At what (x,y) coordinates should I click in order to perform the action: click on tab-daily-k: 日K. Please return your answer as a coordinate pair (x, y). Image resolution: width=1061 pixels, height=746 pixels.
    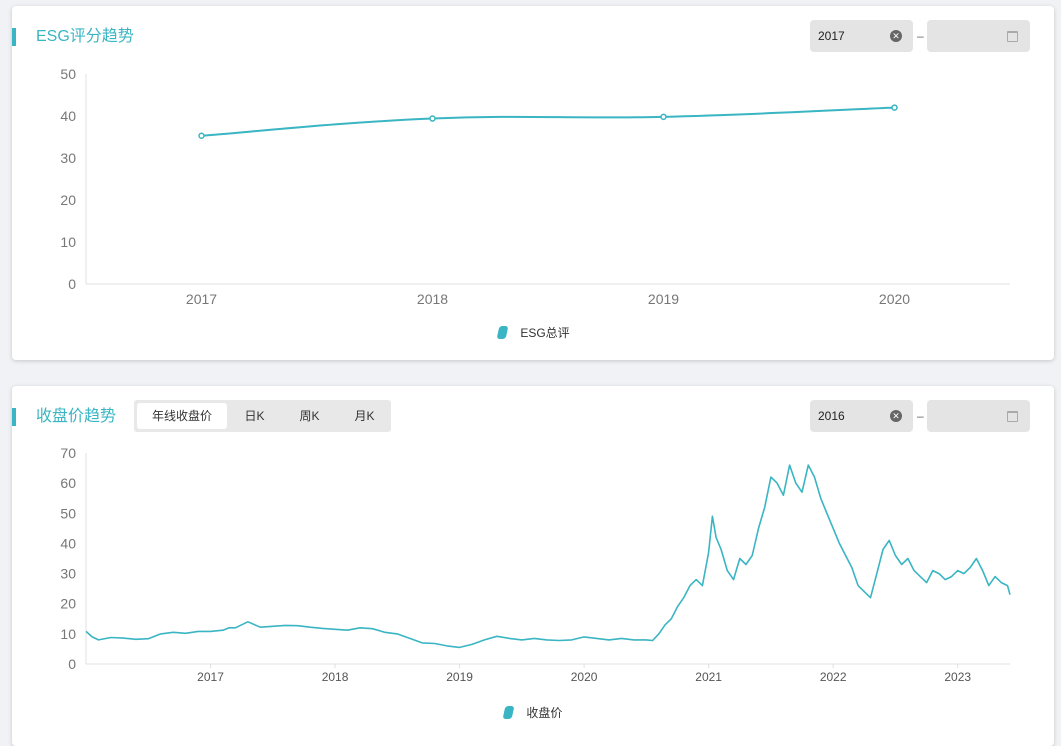
    Looking at the image, I should click on (254, 416).